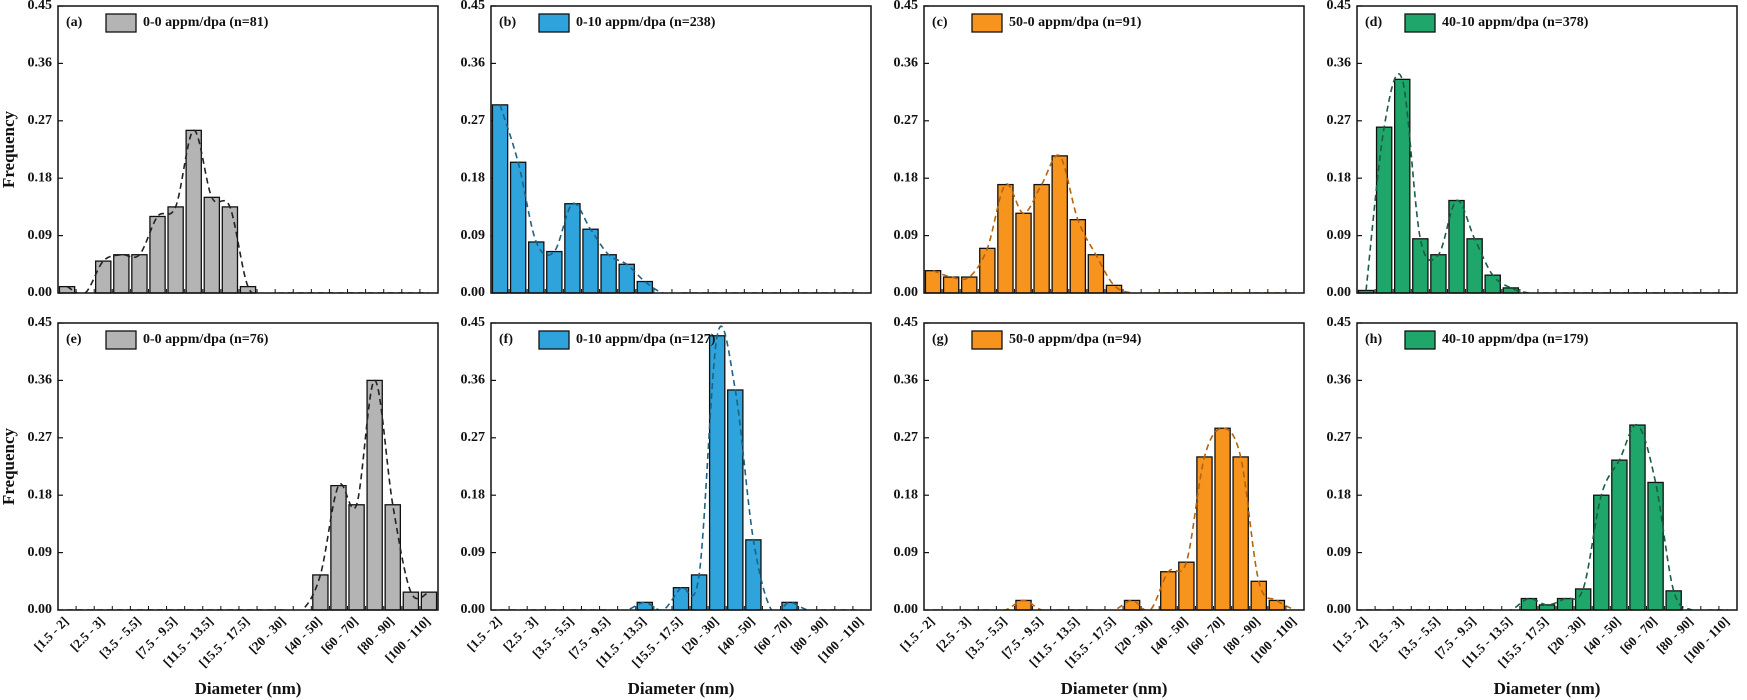 The width and height of the screenshot is (1747, 700). Describe the element at coordinates (206, 339) in the screenshot. I see `legend-label: 0-0 appm/dpa (n=76)` at that location.